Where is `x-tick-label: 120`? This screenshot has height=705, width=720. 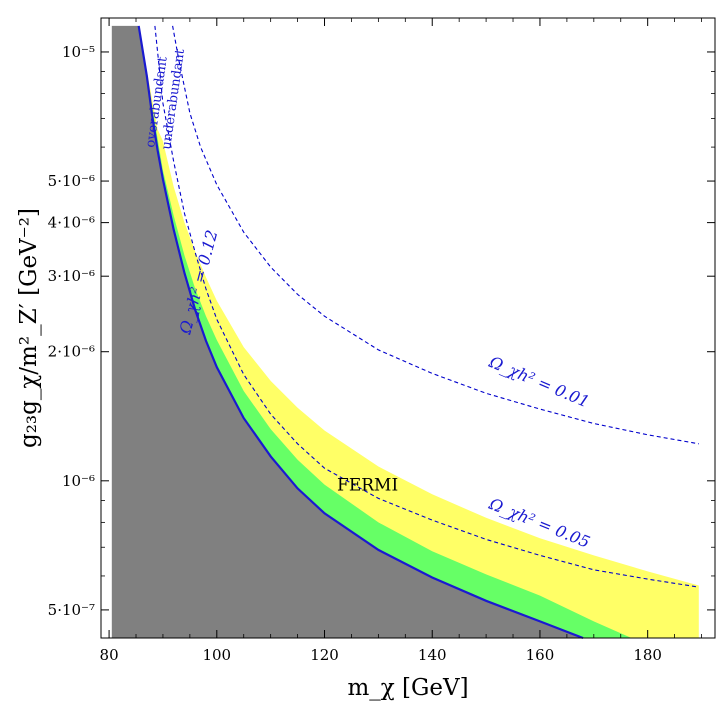
x-tick-label: 120 is located at coordinates (324, 655).